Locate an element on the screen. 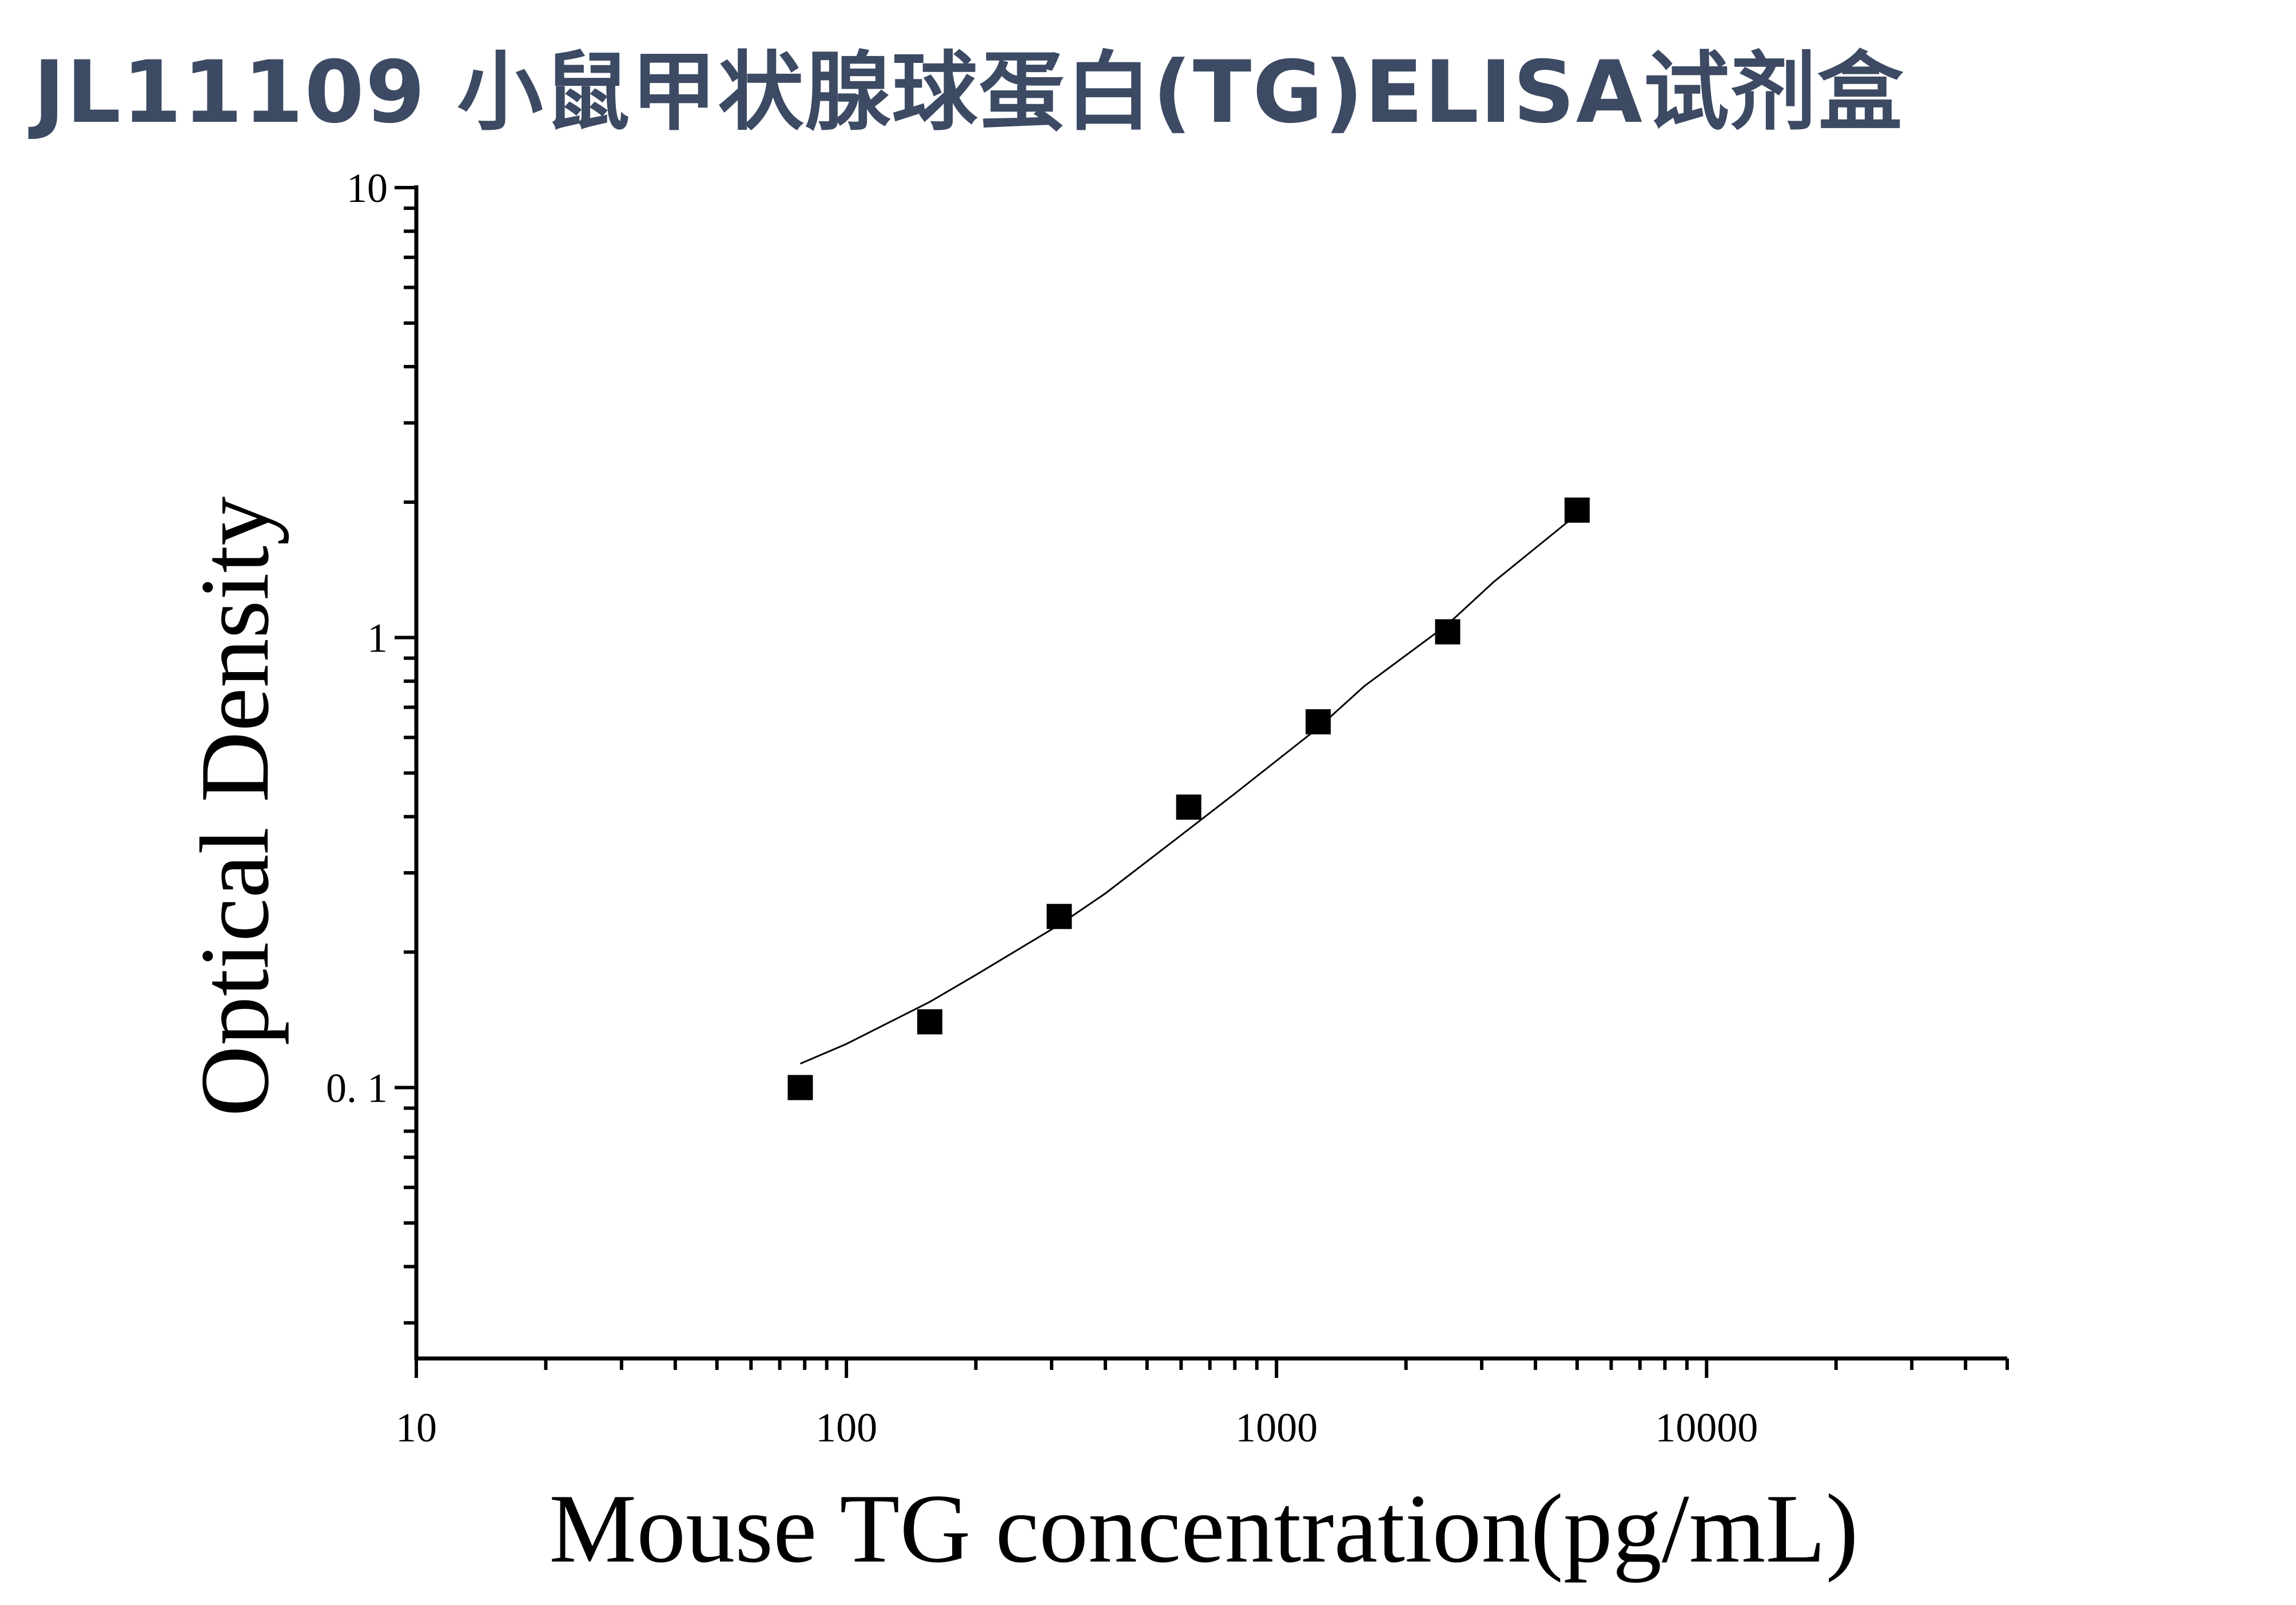  fit-curve-layer is located at coordinates (1188, 788).